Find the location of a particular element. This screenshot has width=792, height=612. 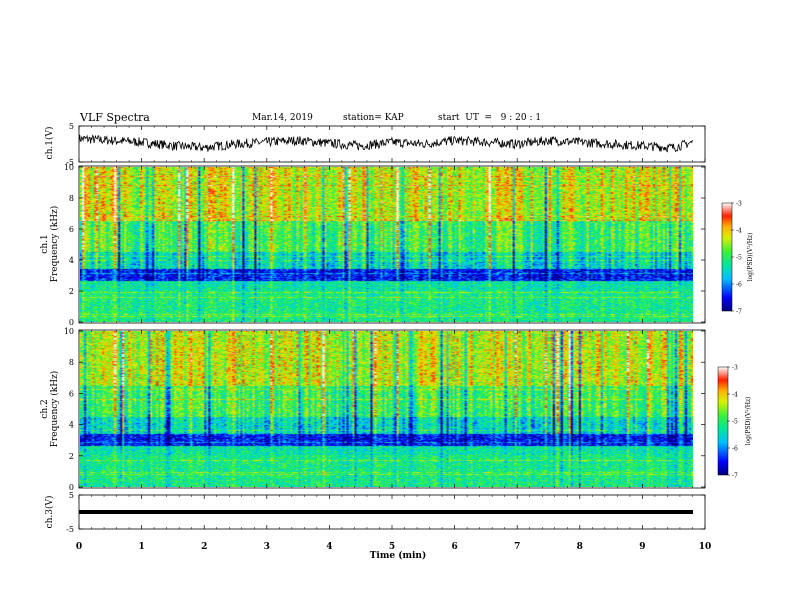

ch1-waveform-frame is located at coordinates (392, 144).